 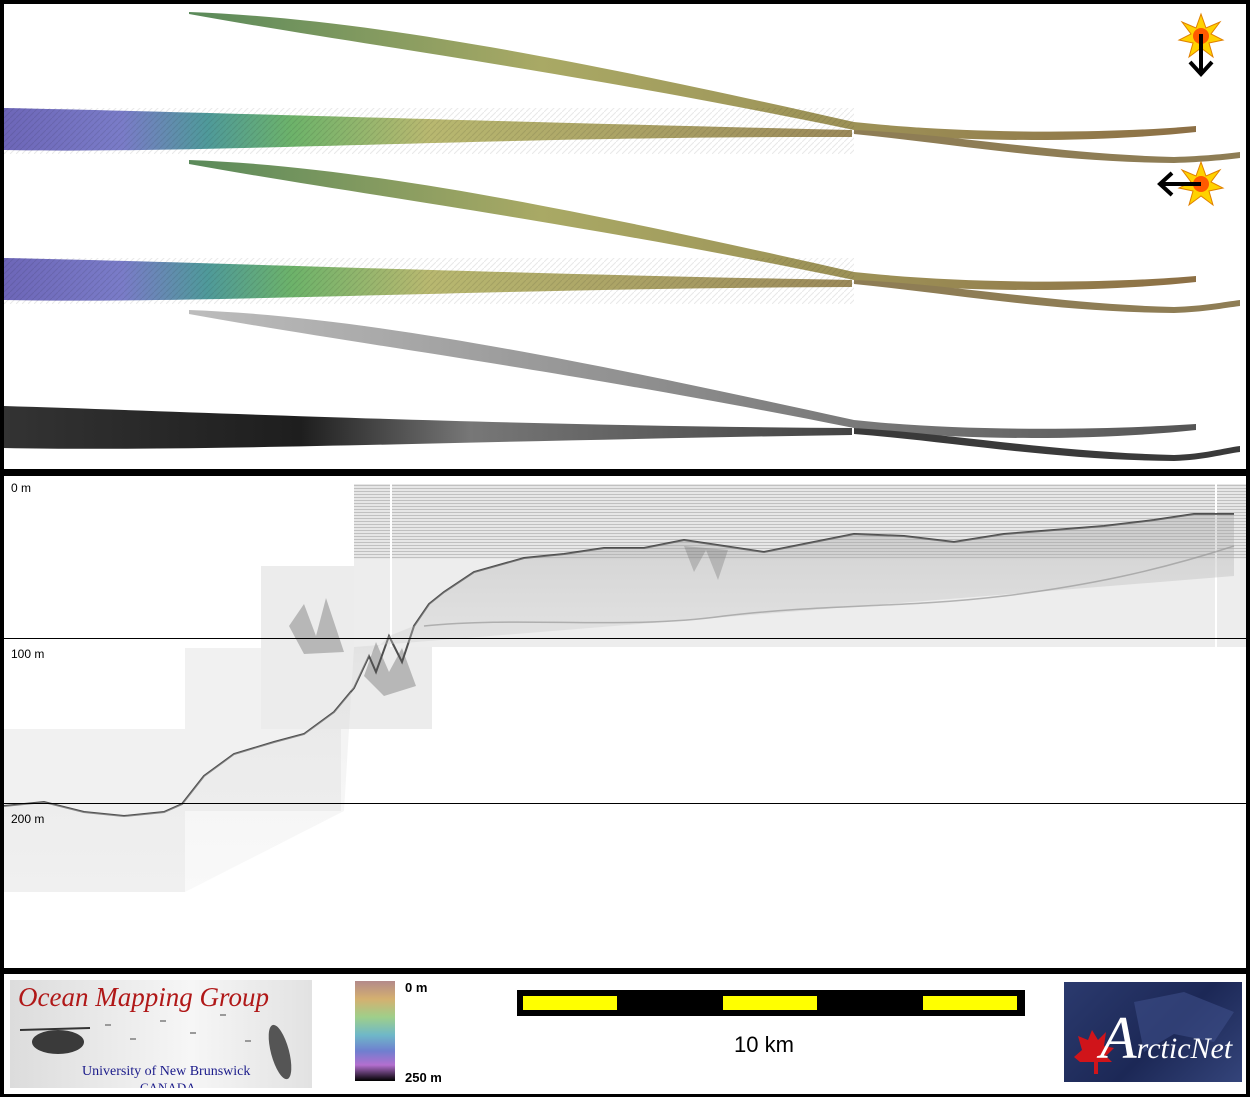 I want to click on arcticnet-wordmark: rcticNet, so click(x=1184, y=1048).